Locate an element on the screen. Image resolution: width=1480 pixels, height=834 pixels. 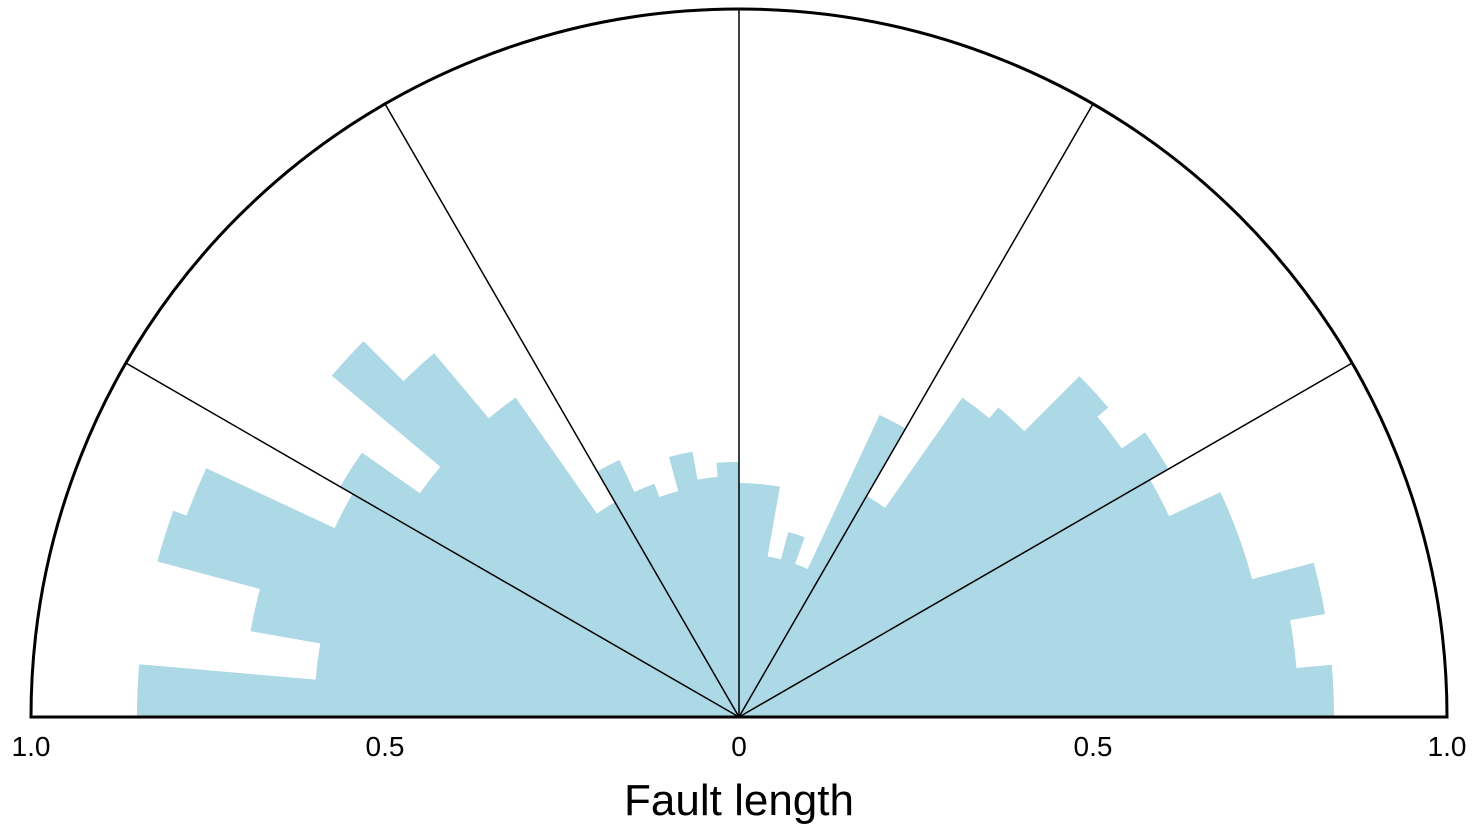
tick-label-left-mid: 0.5 is located at coordinates (385, 746).